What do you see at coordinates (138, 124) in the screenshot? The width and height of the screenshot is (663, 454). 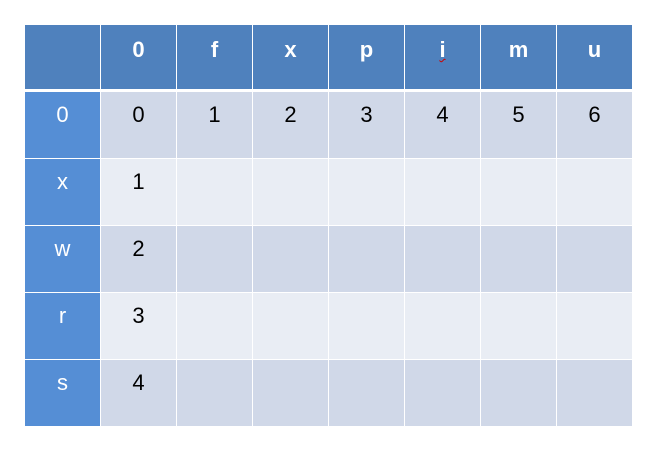 I see `table-cell: 0` at bounding box center [138, 124].